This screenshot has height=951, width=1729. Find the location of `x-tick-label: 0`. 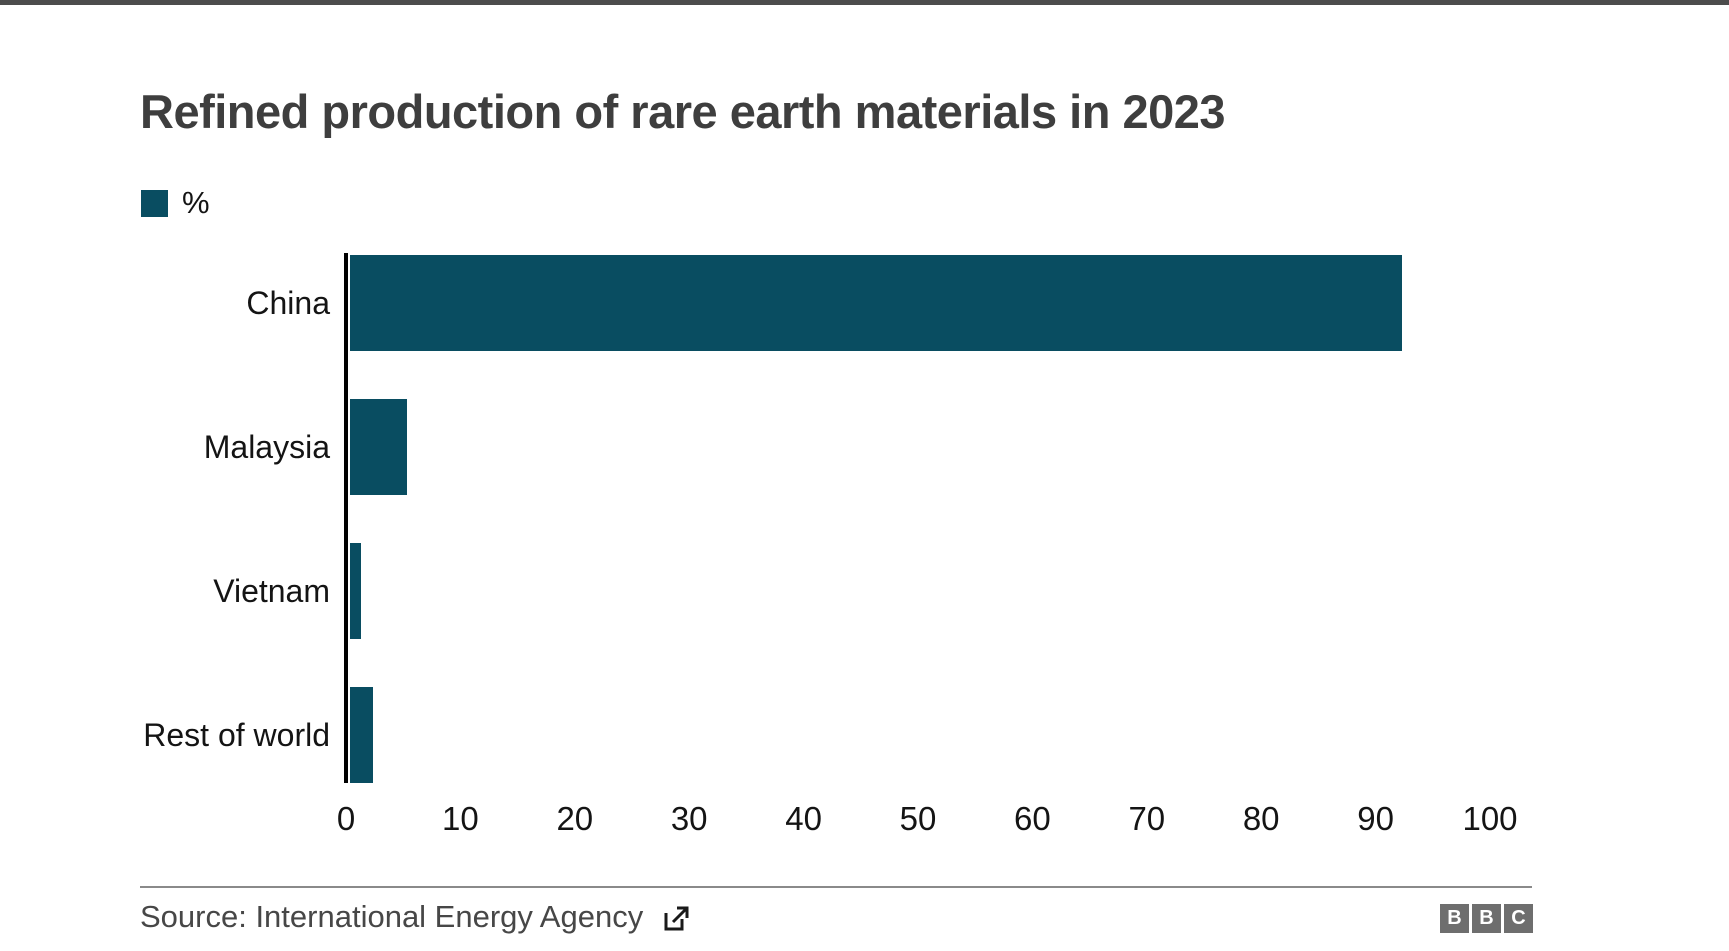

x-tick-label: 0 is located at coordinates (346, 818).